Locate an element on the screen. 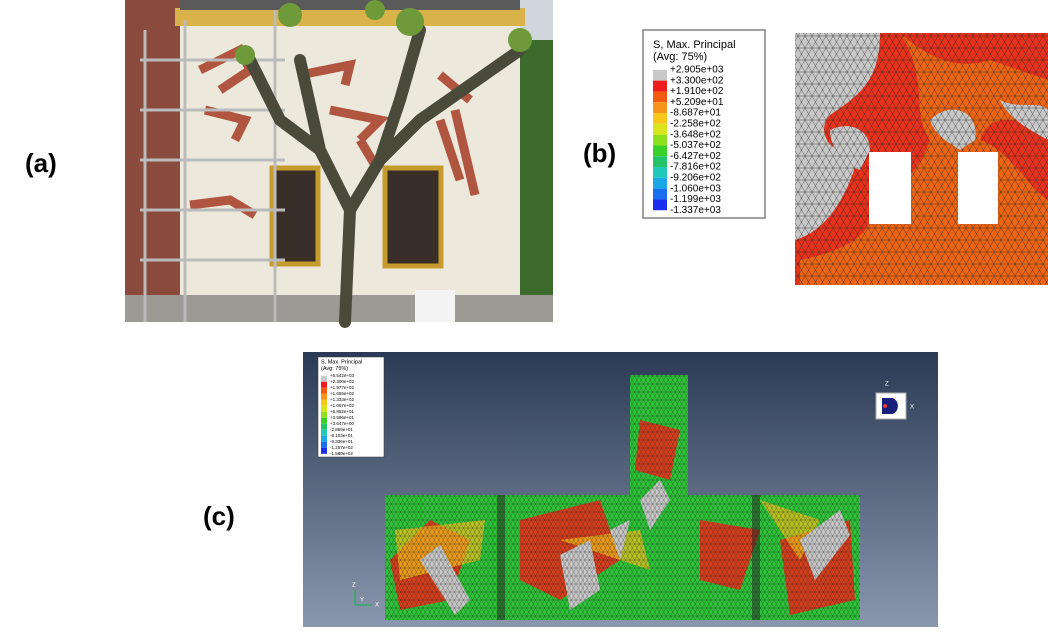  legend-value: -9.206e+02 is located at coordinates (695, 177).